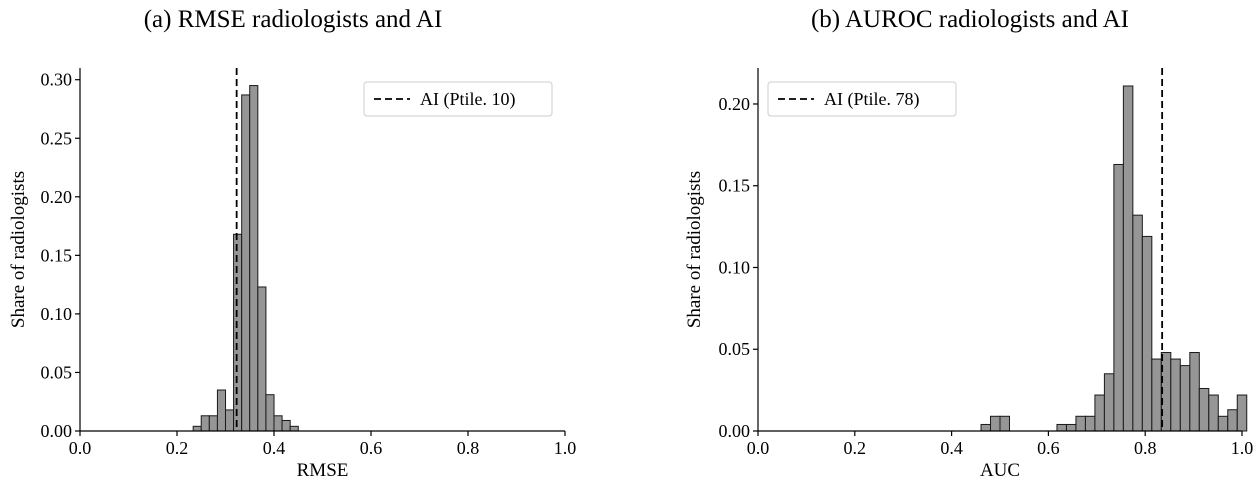  What do you see at coordinates (57, 255) in the screenshot?
I see `panel-a-y-tick-label: 0.15` at bounding box center [57, 255].